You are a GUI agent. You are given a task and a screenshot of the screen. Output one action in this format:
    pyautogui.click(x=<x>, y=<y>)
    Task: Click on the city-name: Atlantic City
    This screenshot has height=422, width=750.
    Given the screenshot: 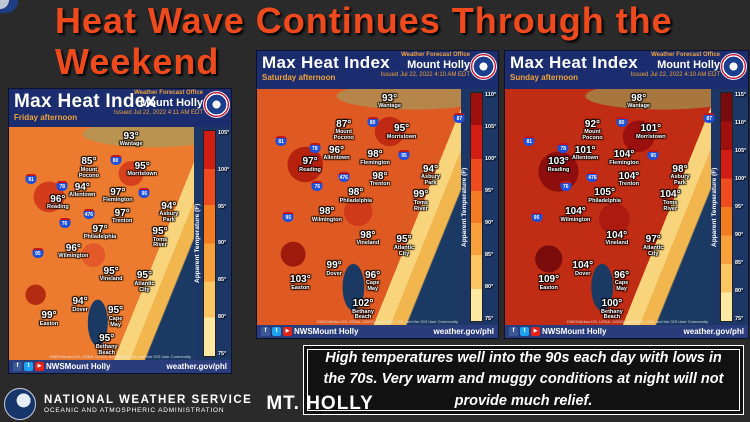 What is the action you would take?
    pyautogui.click(x=144, y=286)
    